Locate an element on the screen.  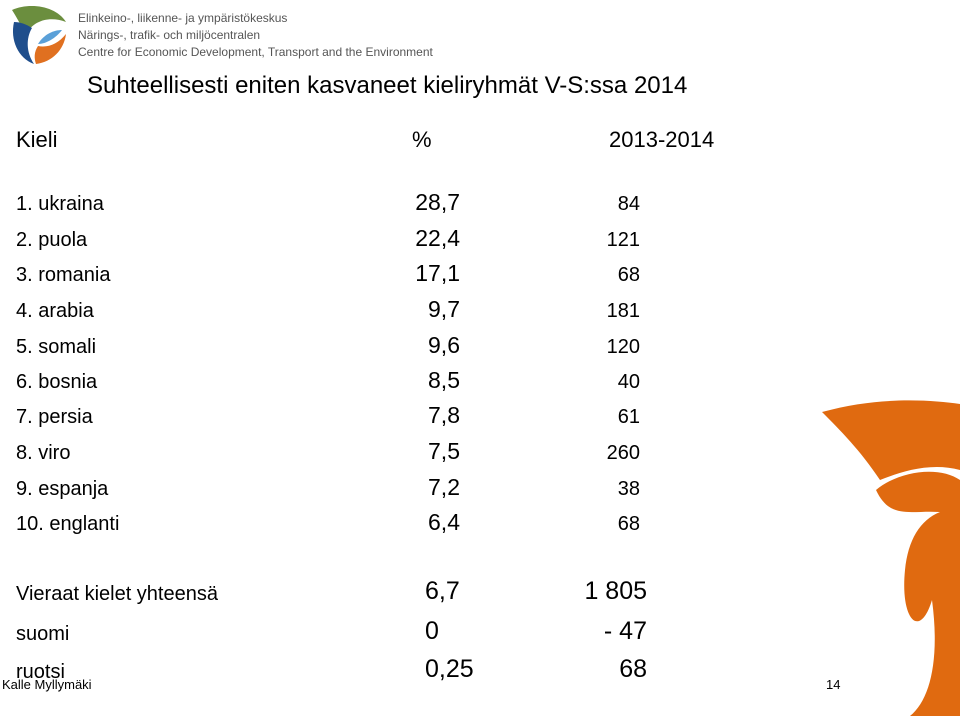
percent: 6,4 is located at coordinates (444, 522).